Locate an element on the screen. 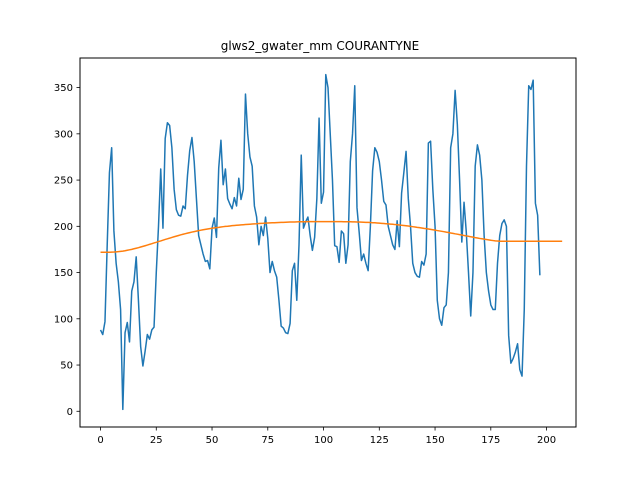 The image size is (640, 480). y-tick-label: 200 is located at coordinates (63, 227).